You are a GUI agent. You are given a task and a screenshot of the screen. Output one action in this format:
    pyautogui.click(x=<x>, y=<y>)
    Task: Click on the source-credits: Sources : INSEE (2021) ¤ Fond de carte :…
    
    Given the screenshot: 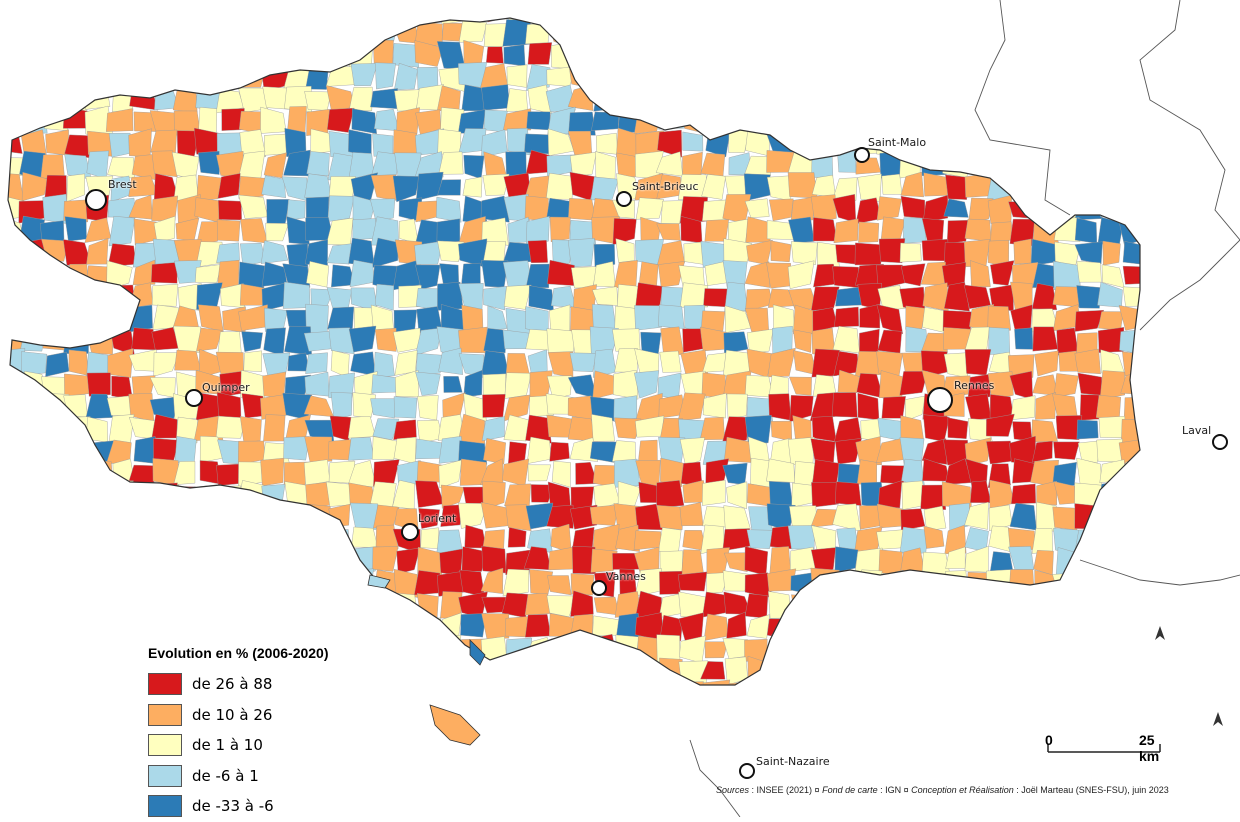 What is the action you would take?
    pyautogui.click(x=942, y=790)
    